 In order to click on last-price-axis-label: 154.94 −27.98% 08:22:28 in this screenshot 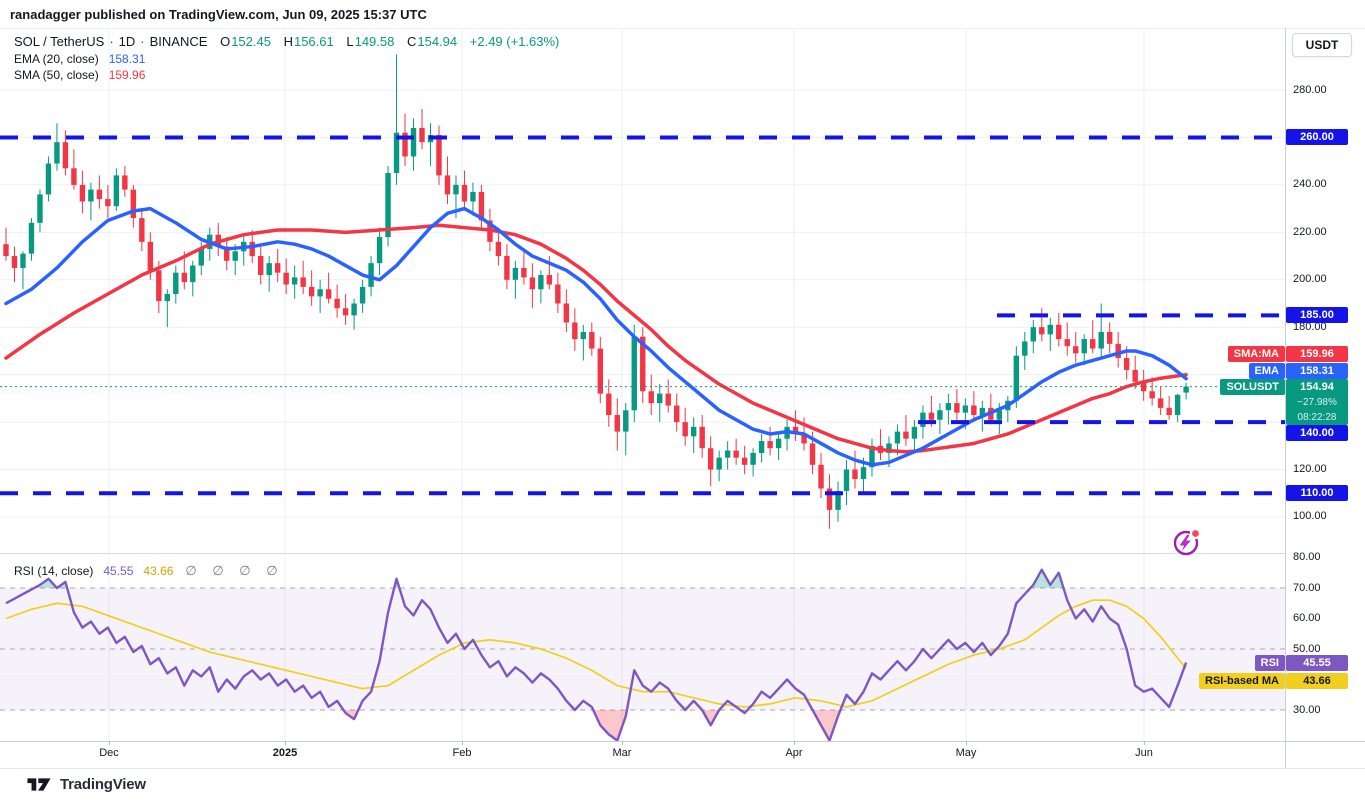, I will do `click(1317, 402)`.